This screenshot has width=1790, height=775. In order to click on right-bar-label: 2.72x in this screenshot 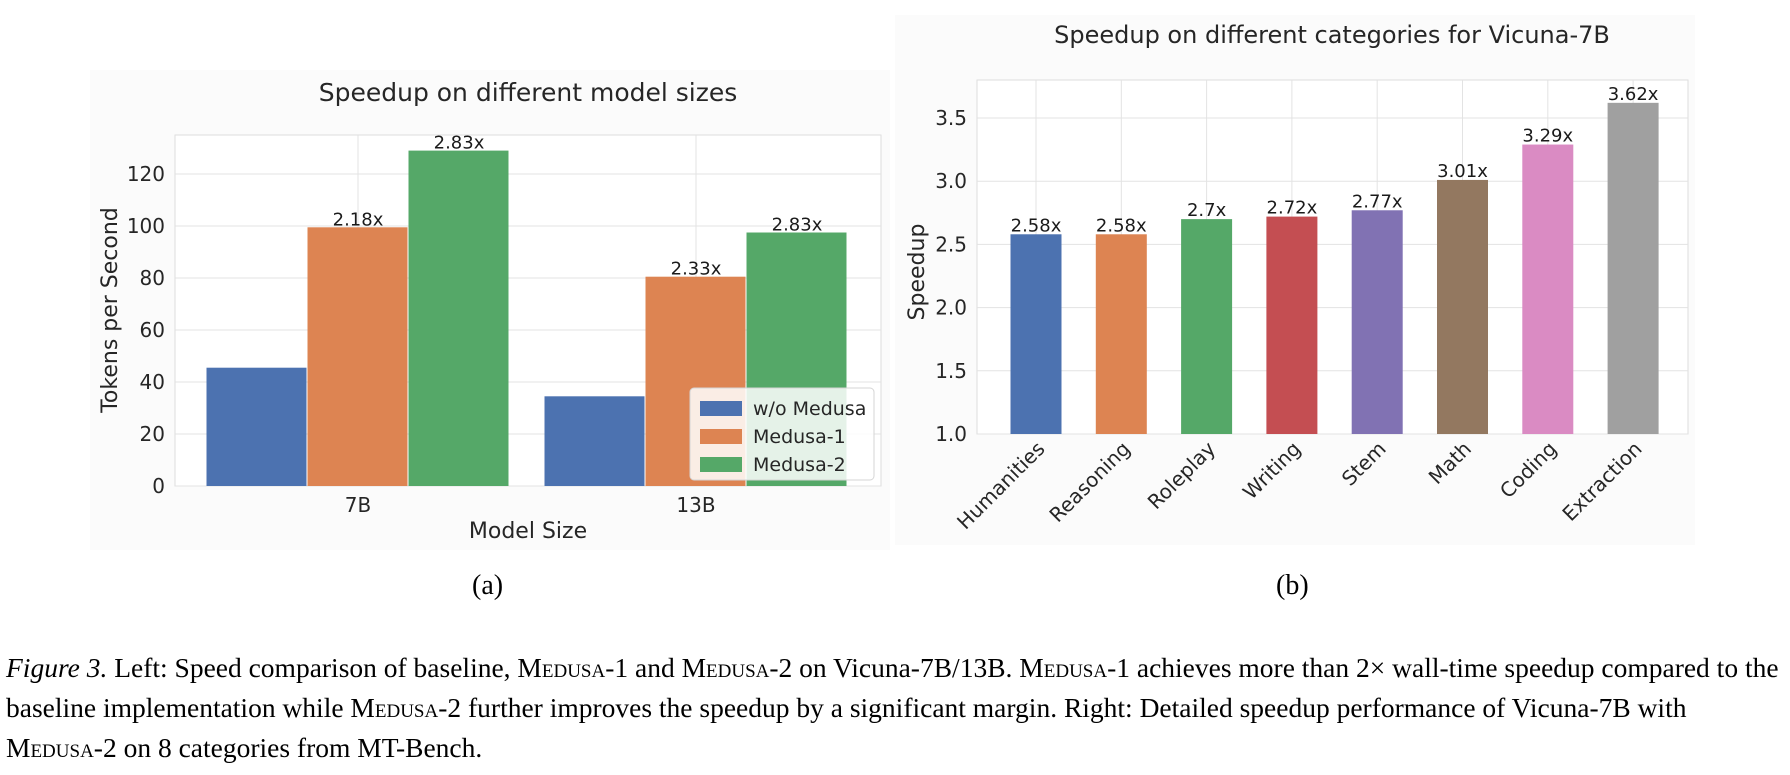, I will do `click(1292, 208)`.